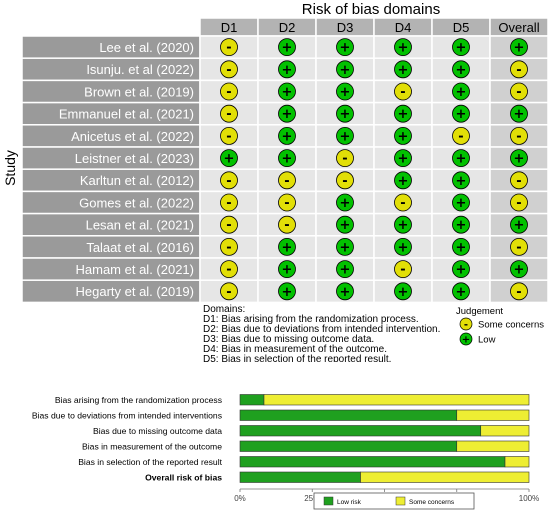 Image resolution: width=550 pixels, height=517 pixels. I want to click on traffic-title: Risk of bias domains, so click(371, 9).